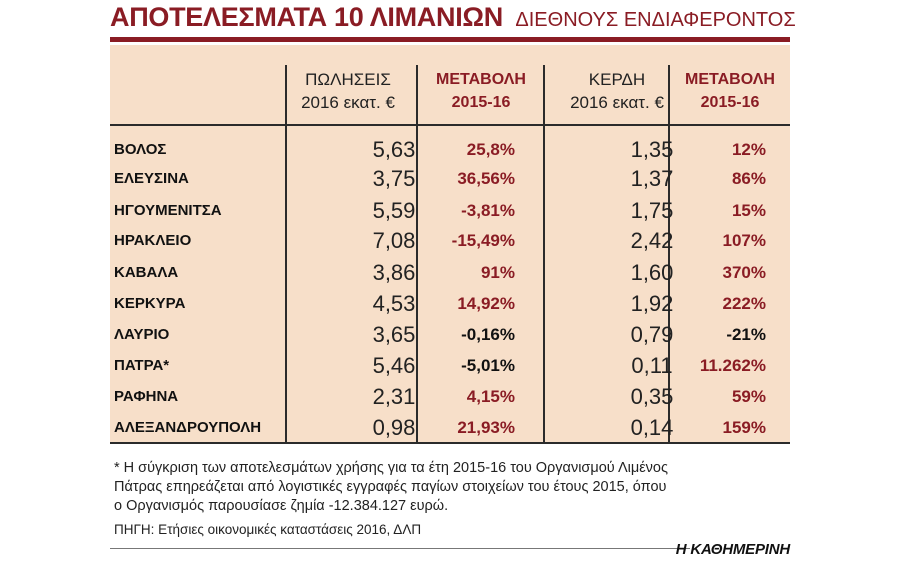 This screenshot has height=561, width=900. What do you see at coordinates (394, 365) in the screenshot?
I see `sales-value: 5,46` at bounding box center [394, 365].